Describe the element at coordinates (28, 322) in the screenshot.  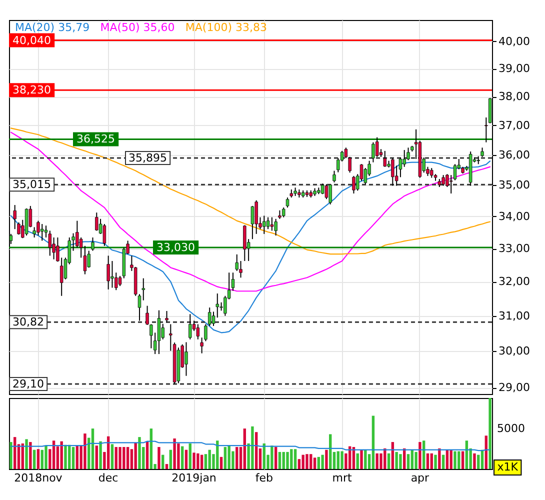
I see `ref-line-label: 30,82` at that location.